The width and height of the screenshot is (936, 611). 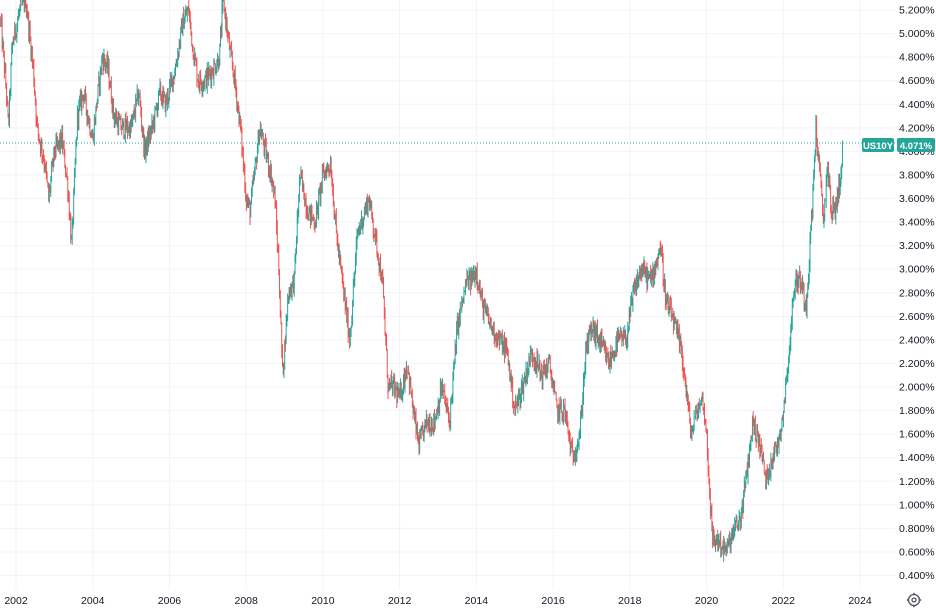 I want to click on x-tick-label: 2002, so click(x=16, y=601).